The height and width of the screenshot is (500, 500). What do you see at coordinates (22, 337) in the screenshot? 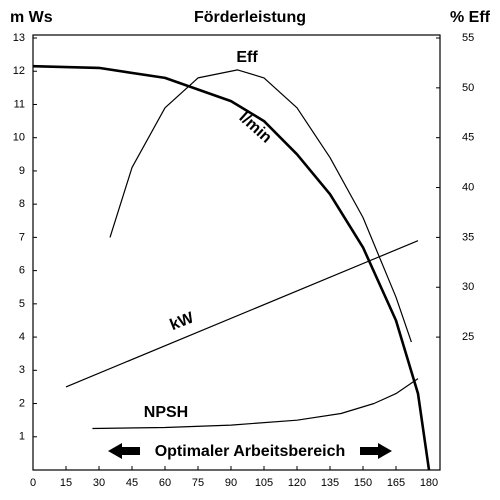
I see `y-tick-label: 4` at bounding box center [22, 337].